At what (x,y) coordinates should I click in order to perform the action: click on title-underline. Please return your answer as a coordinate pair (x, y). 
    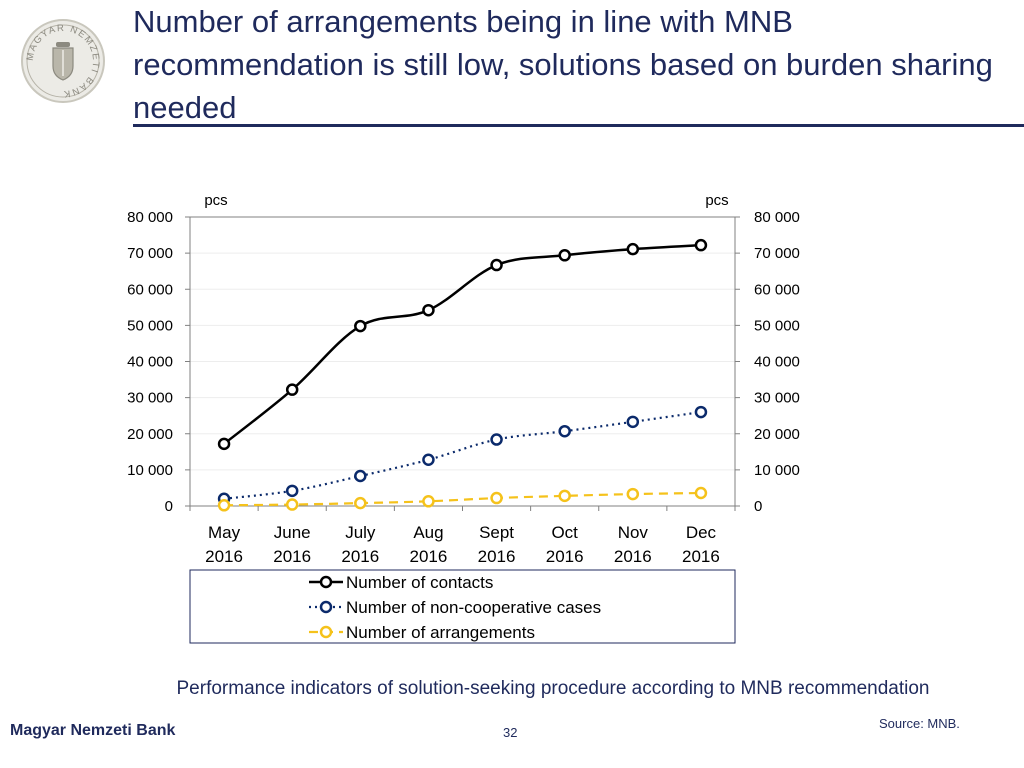
    Looking at the image, I should click on (578, 125).